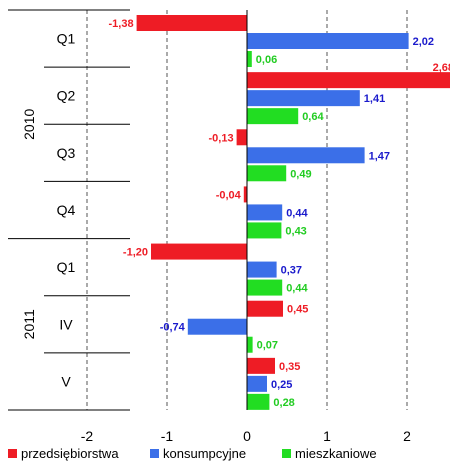  Describe the element at coordinates (266, 60) in the screenshot. I see `data-label-2-0: 0,06` at that location.